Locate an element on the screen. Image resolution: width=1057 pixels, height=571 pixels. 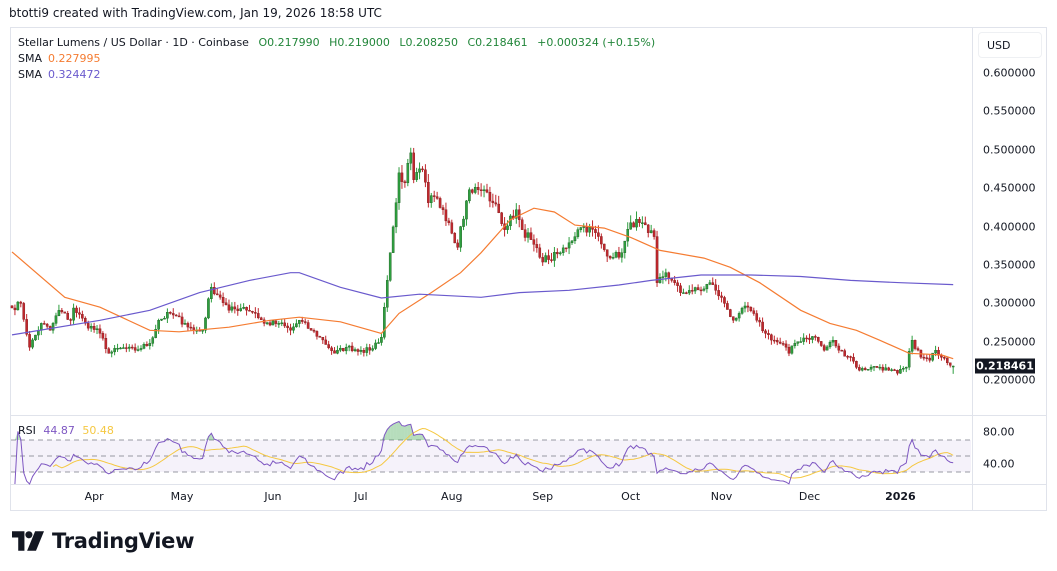
price-tick: 0.350000 is located at coordinates (1009, 265).